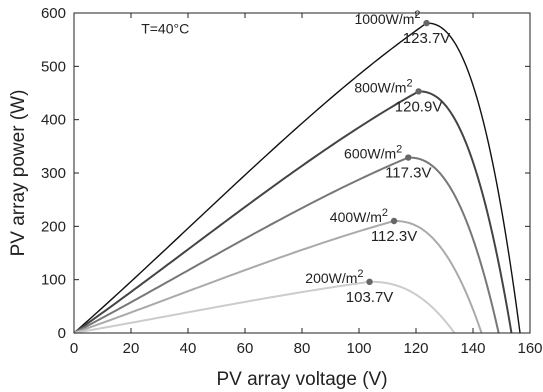 The width and height of the screenshot is (543, 392). What do you see at coordinates (18, 173) in the screenshot?
I see `y-axis-title: PV array power (W)` at bounding box center [18, 173].